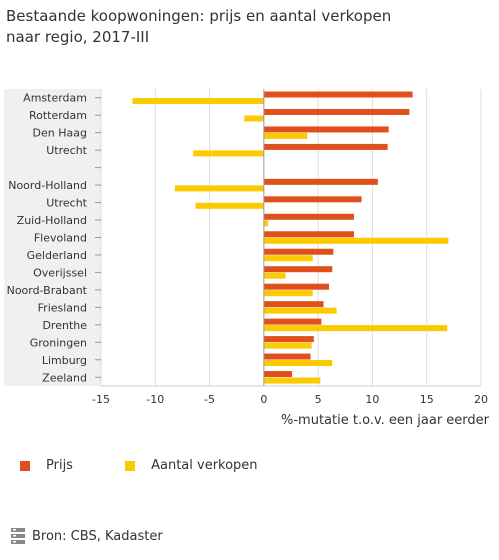  Describe the element at coordinates (57, 255) in the screenshot. I see `category-label: Gelderland` at that location.